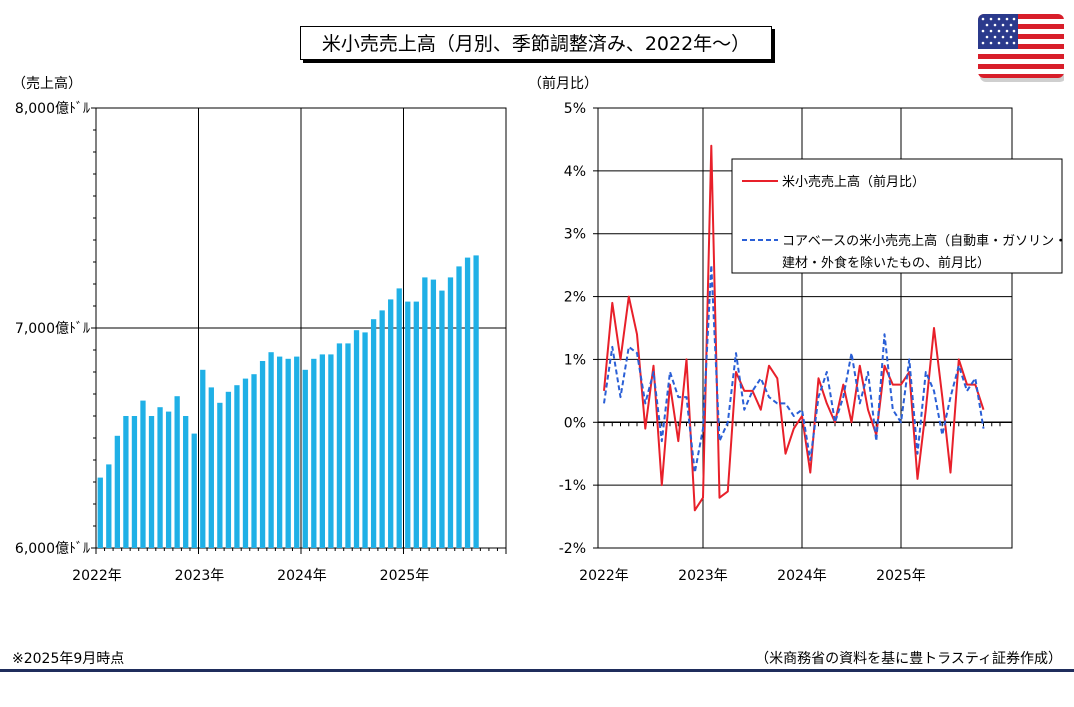 The image size is (1074, 707). I want to click on legend-label-red: 米小売売上高（前月比）, so click(853, 182).